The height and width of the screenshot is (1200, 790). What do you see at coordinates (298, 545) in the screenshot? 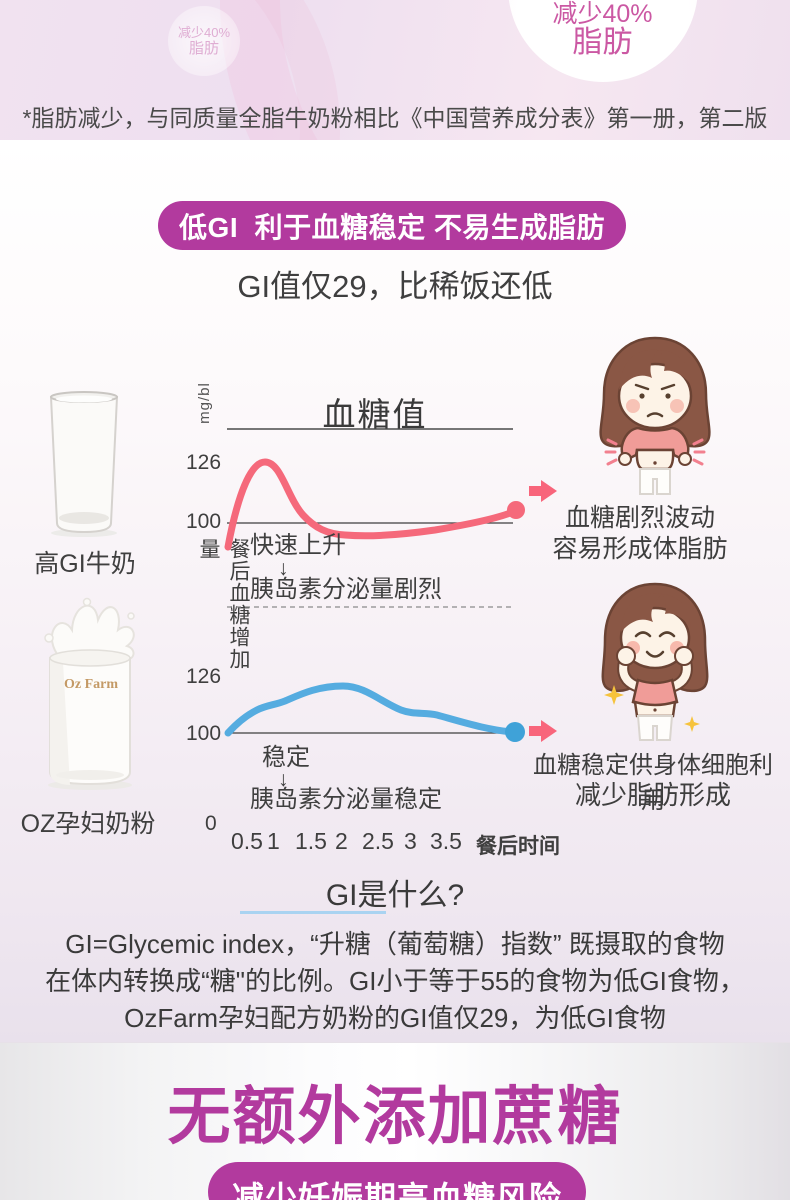
I see `high-gi-annotation: 快速上升` at bounding box center [298, 545].